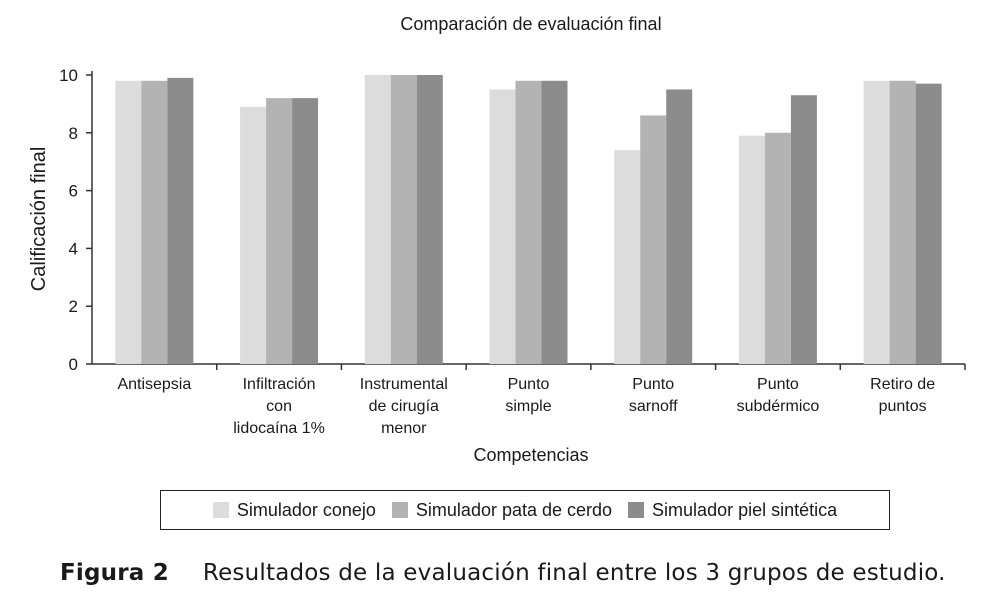 The height and width of the screenshot is (602, 990). I want to click on y-tick-label: 4, so click(73, 248).